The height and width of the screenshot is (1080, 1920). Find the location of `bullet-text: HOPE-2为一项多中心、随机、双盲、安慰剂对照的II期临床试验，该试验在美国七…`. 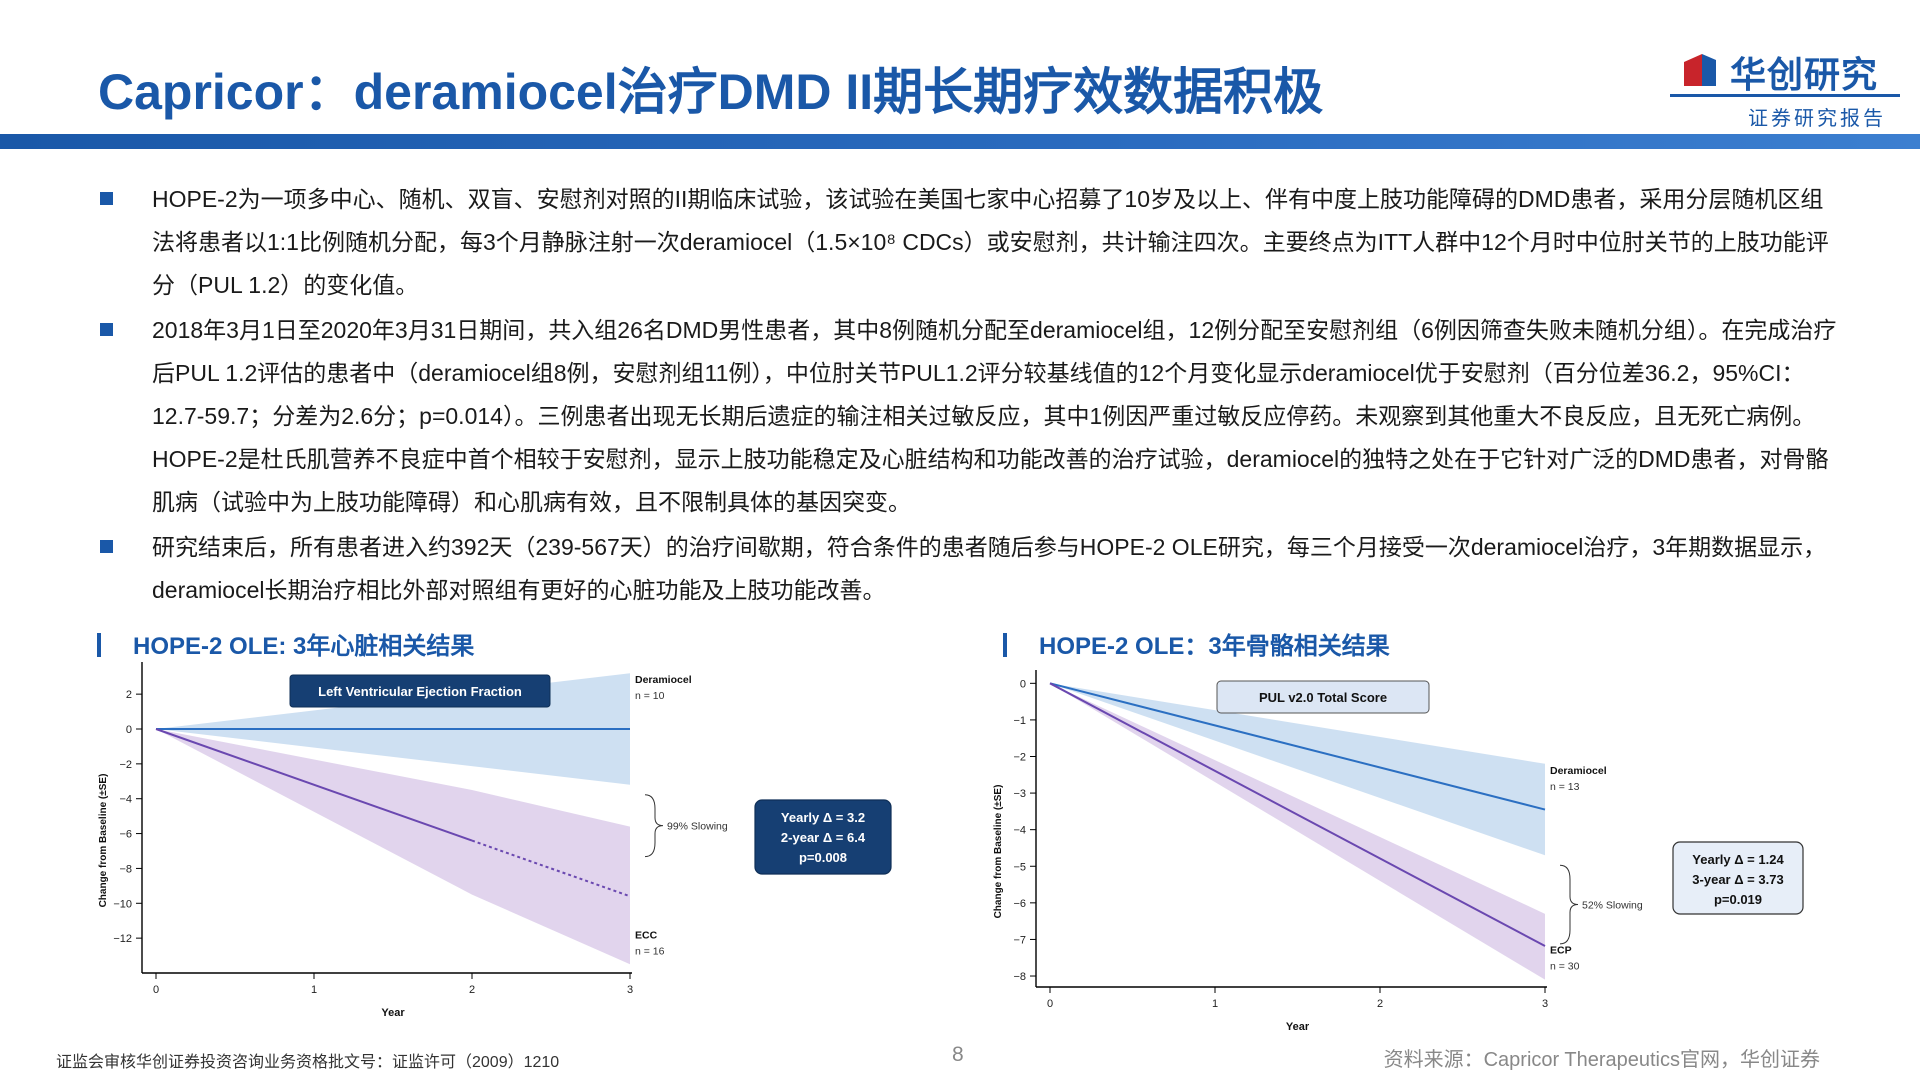

bullet-text: HOPE-2为一项多中心、随机、双盲、安慰剂对照的II期临床试验，该试验在美国七… is located at coordinates (990, 242).